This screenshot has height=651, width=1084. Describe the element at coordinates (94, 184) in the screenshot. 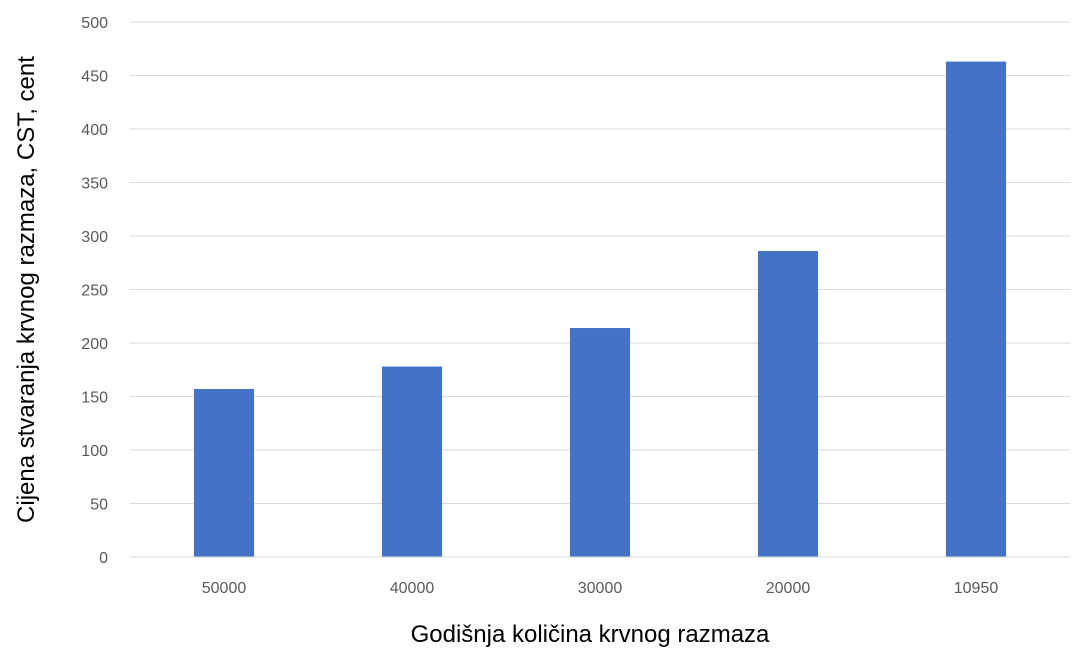

I see `y-tick-label: 350` at that location.